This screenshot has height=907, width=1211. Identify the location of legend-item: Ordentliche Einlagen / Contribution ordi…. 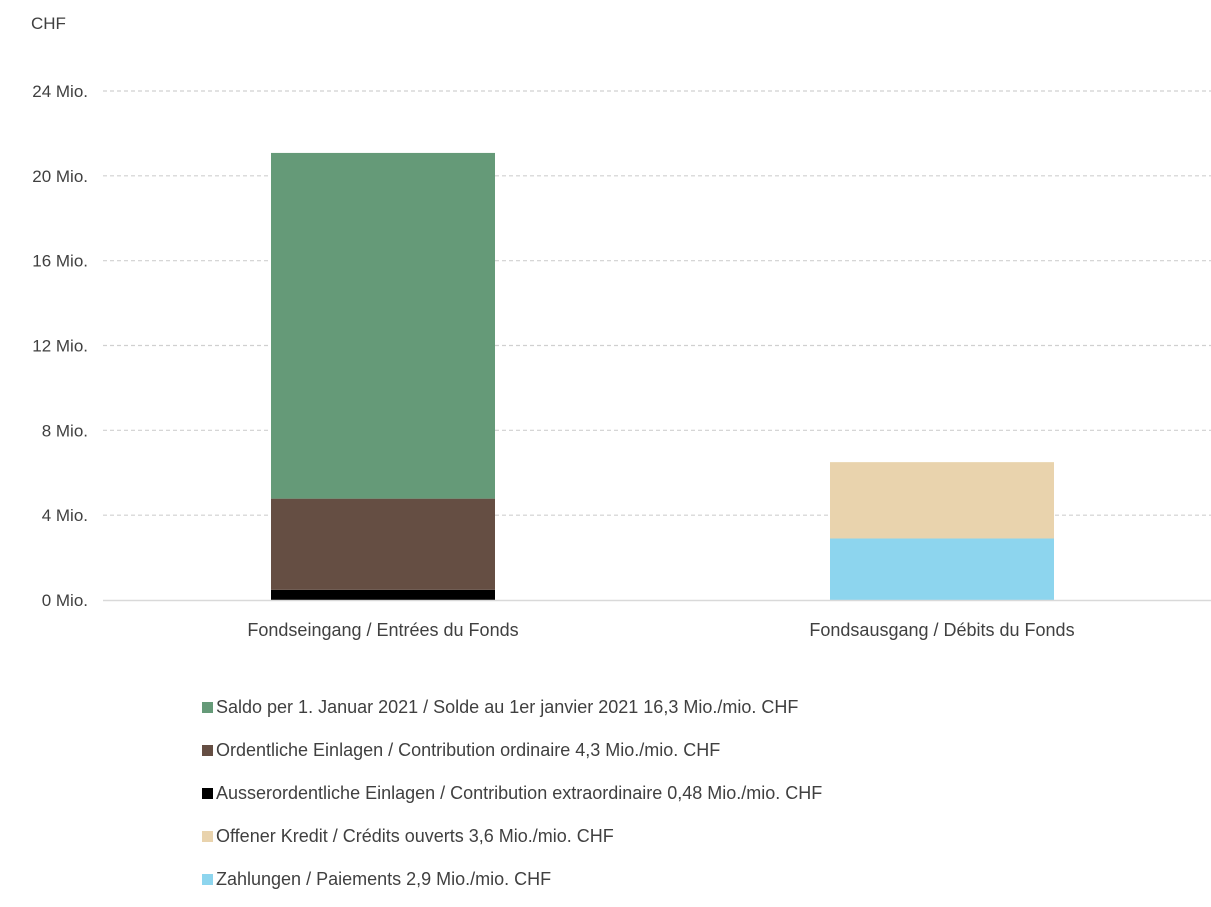
(512, 750).